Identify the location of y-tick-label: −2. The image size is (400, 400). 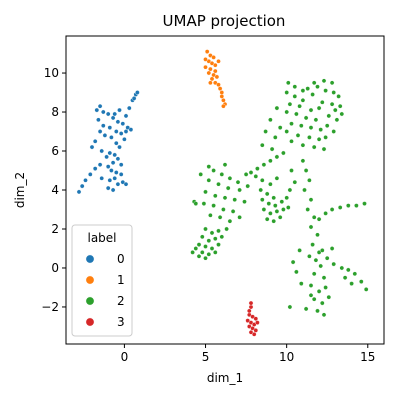
(50, 307).